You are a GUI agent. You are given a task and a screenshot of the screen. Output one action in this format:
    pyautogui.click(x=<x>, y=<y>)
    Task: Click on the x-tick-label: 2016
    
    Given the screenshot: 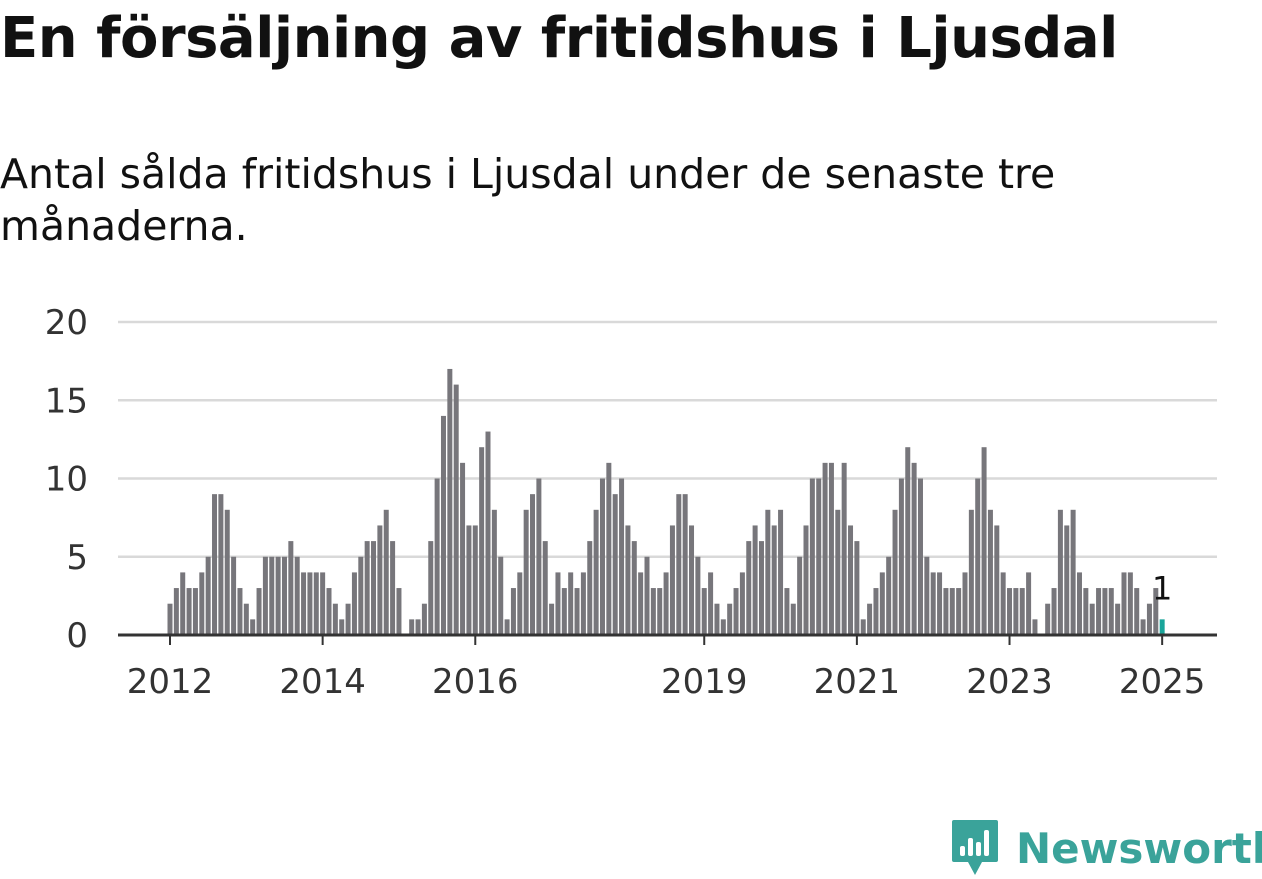 What is the action you would take?
    pyautogui.click(x=475, y=682)
    